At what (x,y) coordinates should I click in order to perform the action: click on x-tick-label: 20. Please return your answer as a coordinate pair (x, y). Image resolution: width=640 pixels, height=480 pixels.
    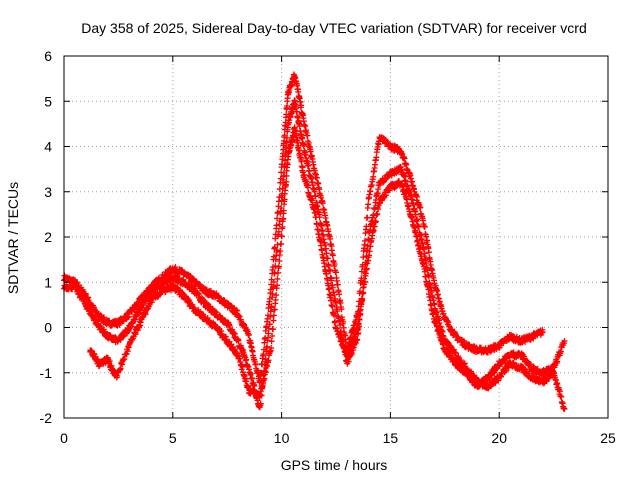
    Looking at the image, I should click on (499, 438).